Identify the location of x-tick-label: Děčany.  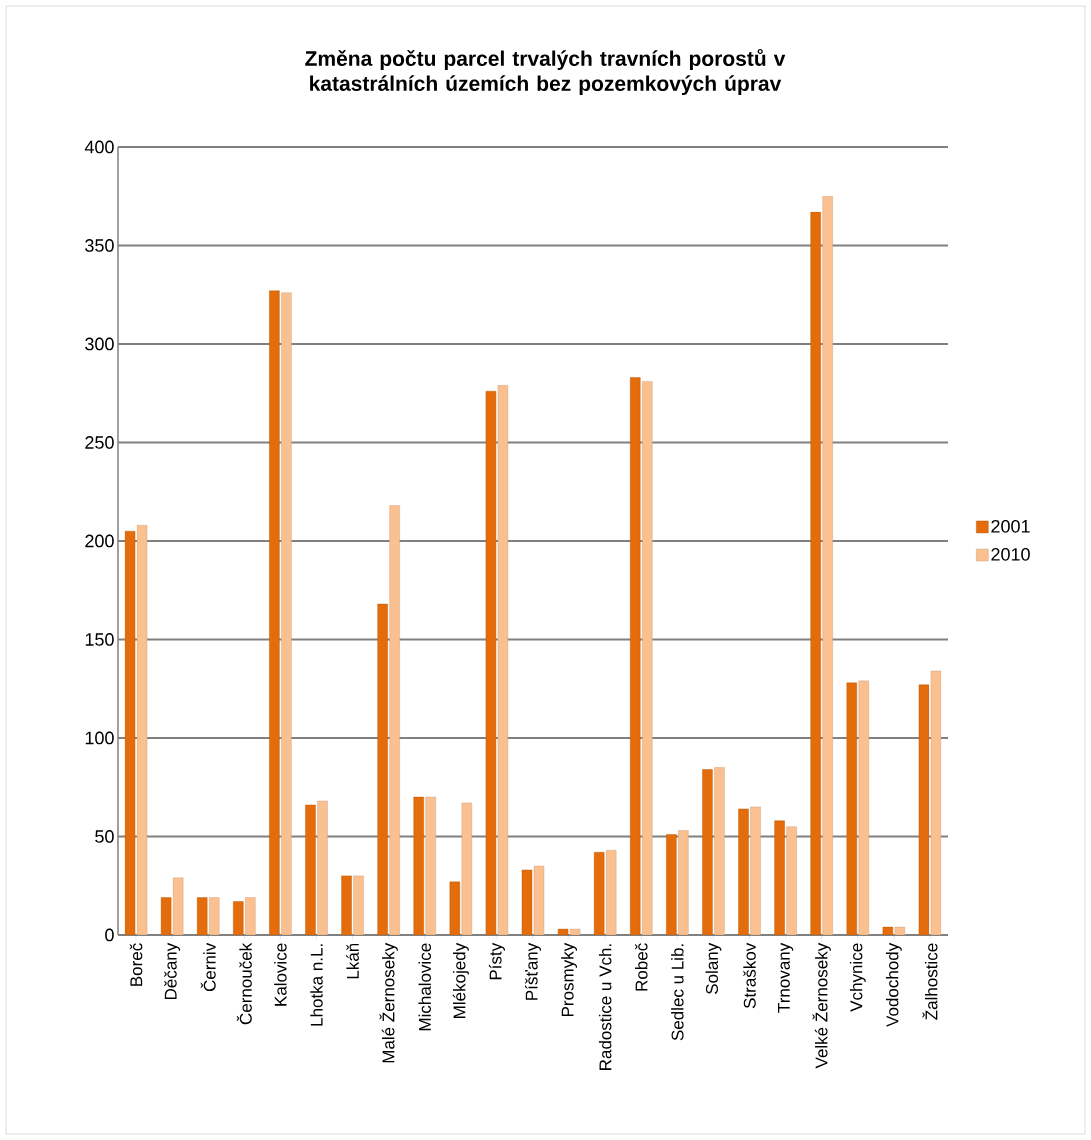
(172, 971).